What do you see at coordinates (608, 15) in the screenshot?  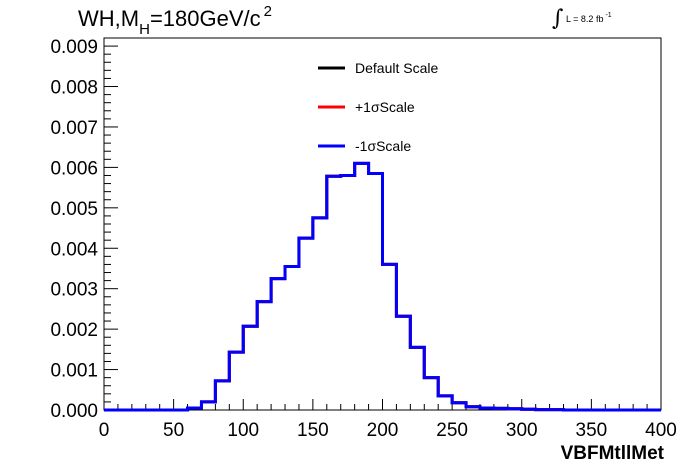 I see `luminosity-superscript: -1` at bounding box center [608, 15].